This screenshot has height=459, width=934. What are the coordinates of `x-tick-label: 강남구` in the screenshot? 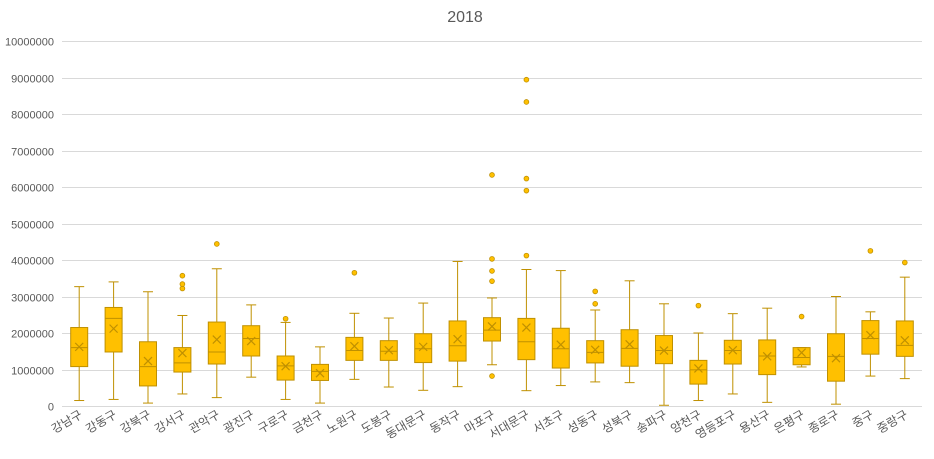 It's located at (67, 421).